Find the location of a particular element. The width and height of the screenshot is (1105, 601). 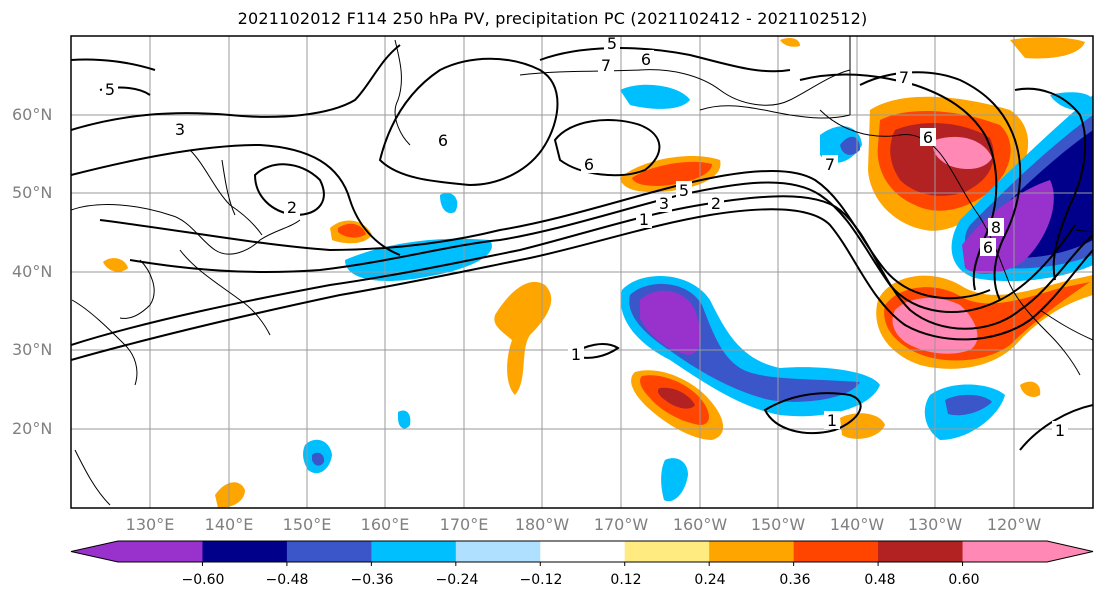

lat-label: 40°N is located at coordinates (32, 271).